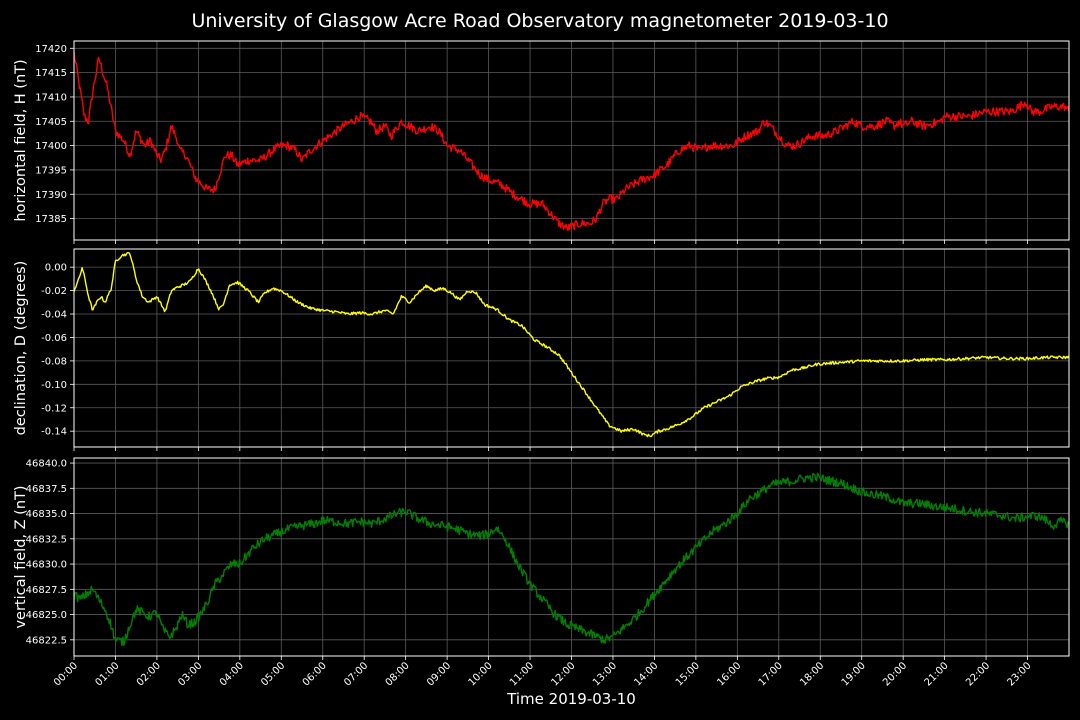 This screenshot has width=1080, height=720. Describe the element at coordinates (51, 170) in the screenshot. I see `y-tick-label: 17395` at that location.